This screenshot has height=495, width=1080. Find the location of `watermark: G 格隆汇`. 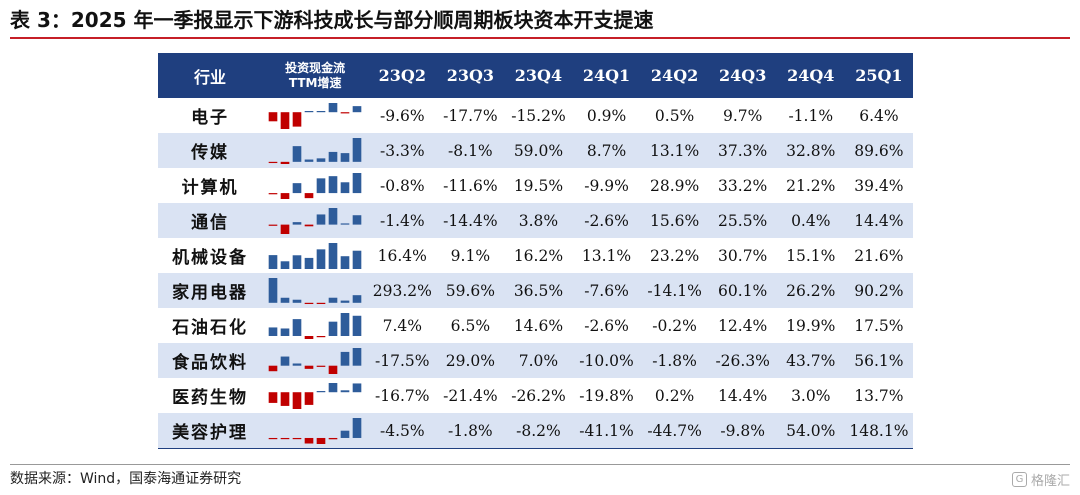

watermark: G 格隆汇 is located at coordinates (1040, 479).